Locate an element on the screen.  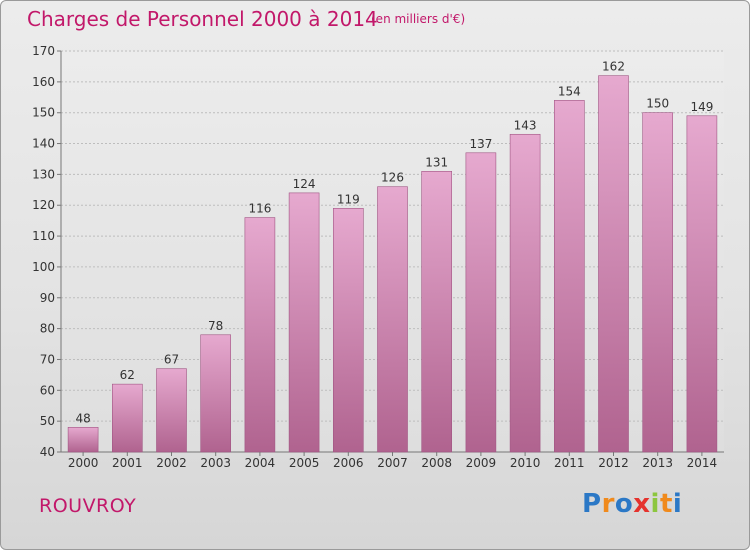
bar-value-label: 162 is located at coordinates (613, 67).